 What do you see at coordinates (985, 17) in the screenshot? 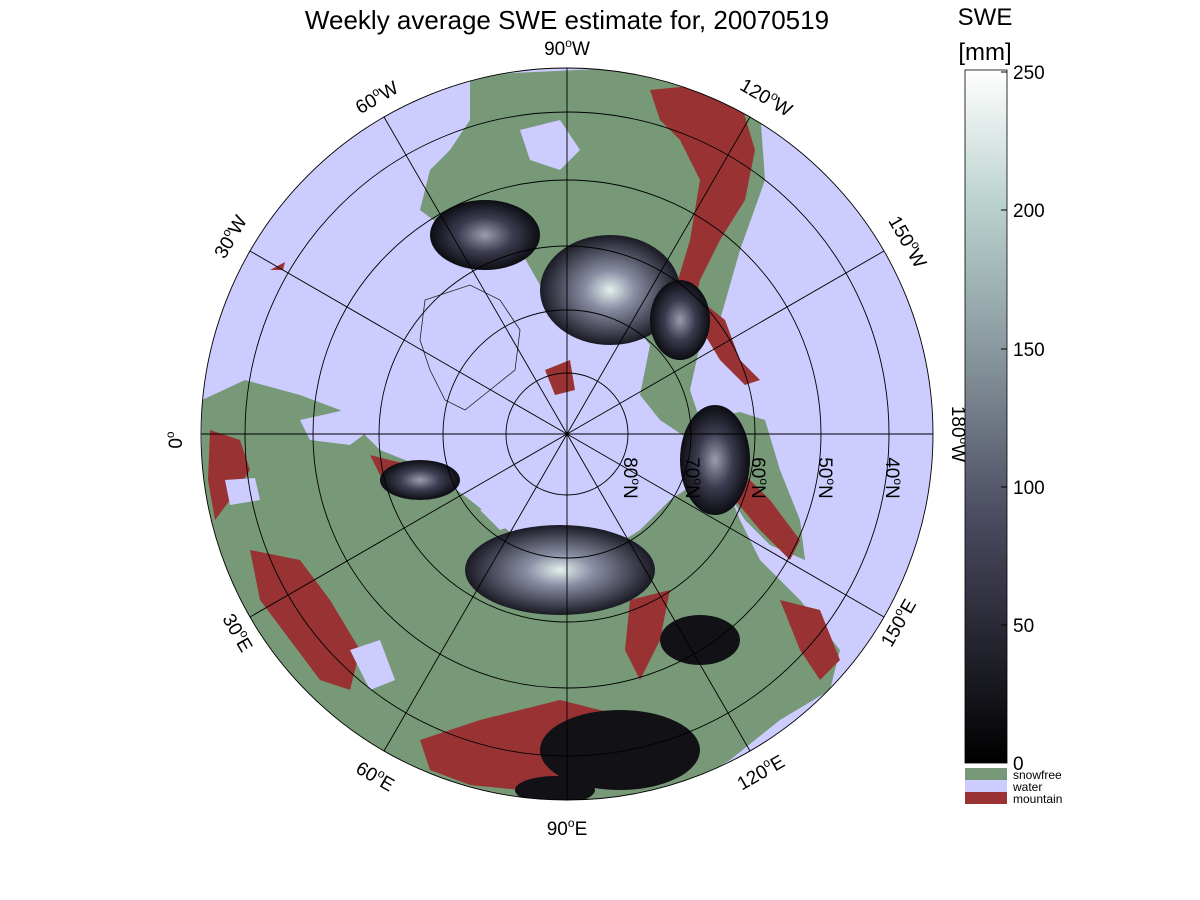
I see `colorbar-label-swe: SWE` at bounding box center [985, 17].